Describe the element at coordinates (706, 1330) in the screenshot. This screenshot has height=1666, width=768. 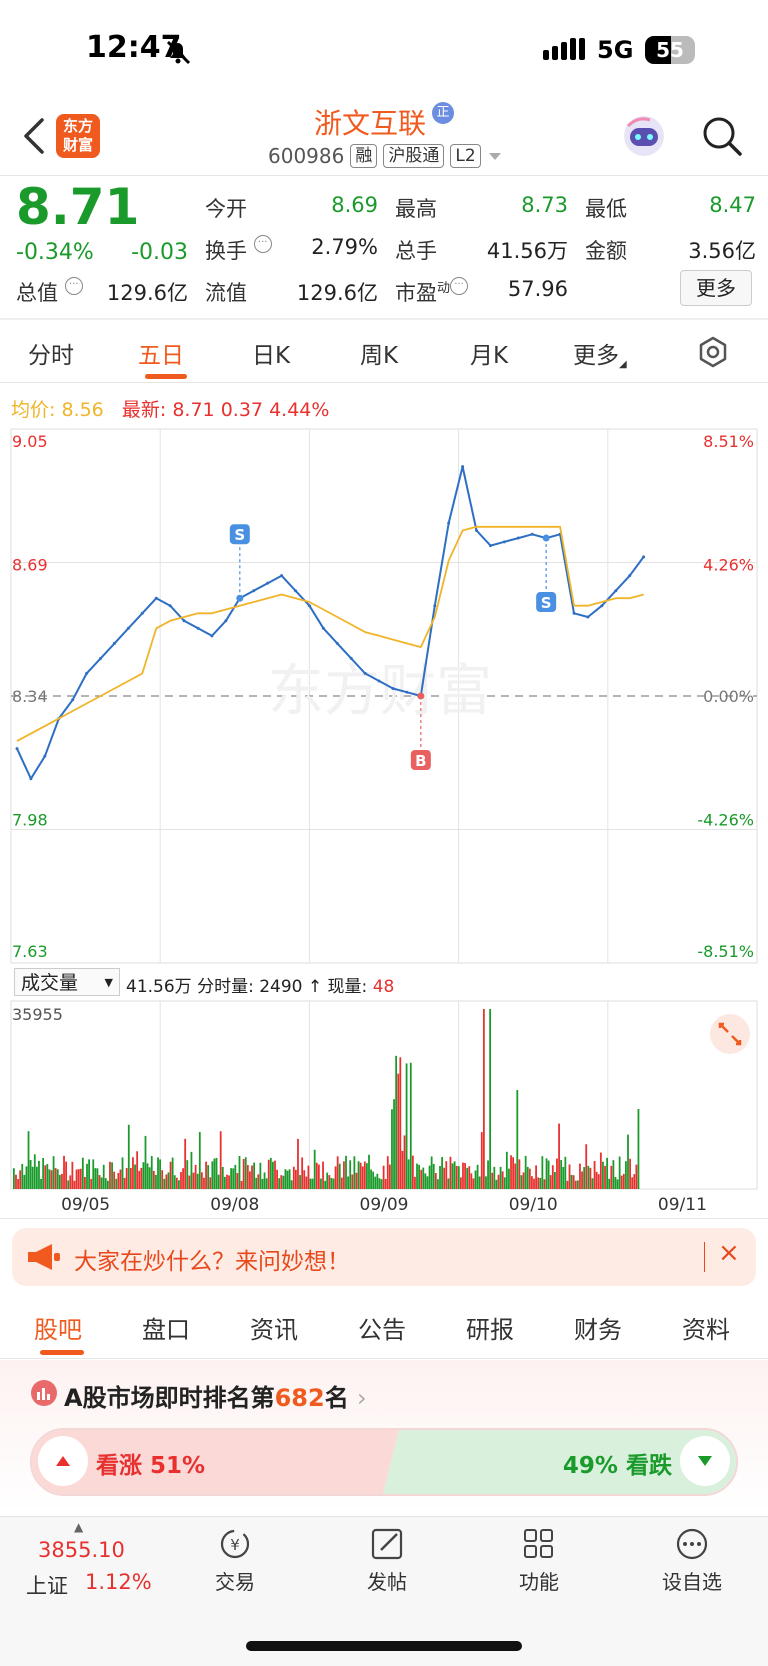
I see `tab-profile: 资料` at that location.